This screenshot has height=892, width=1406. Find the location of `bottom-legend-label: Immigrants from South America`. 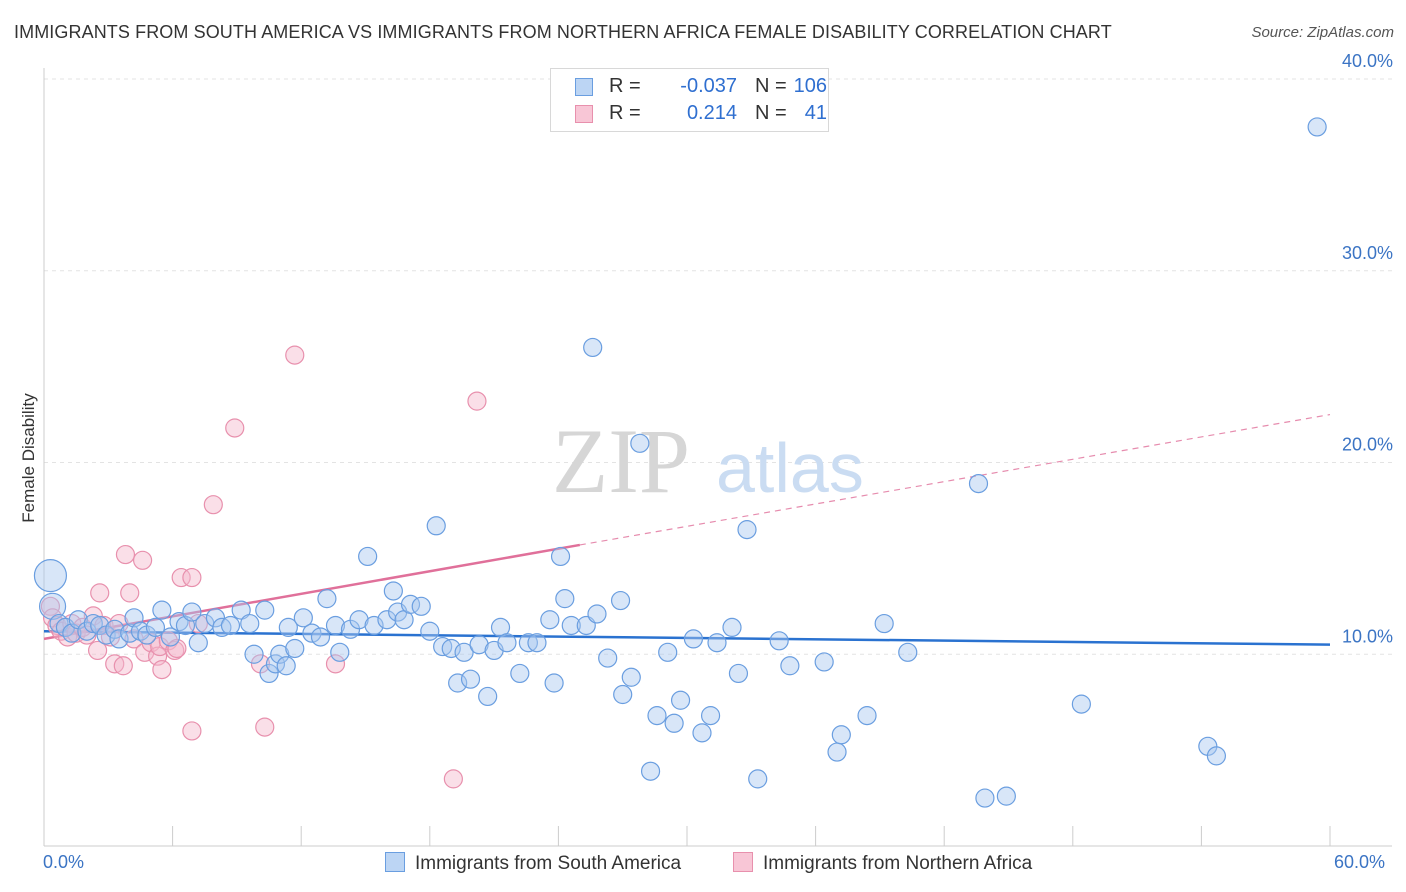

bottom-legend-label: Immigrants from South America is located at coordinates (548, 863).